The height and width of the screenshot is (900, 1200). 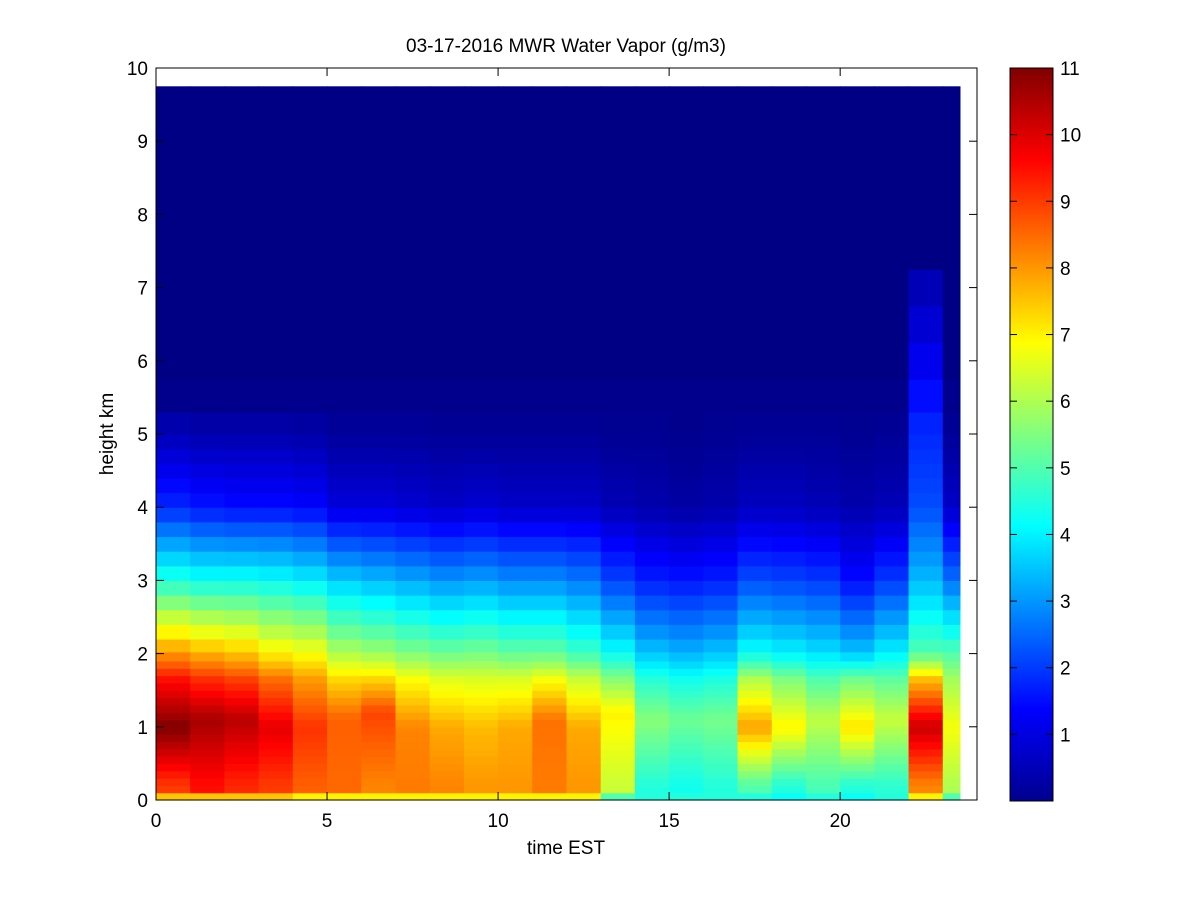 I want to click on x-axis-label: time EST, so click(x=566, y=848).